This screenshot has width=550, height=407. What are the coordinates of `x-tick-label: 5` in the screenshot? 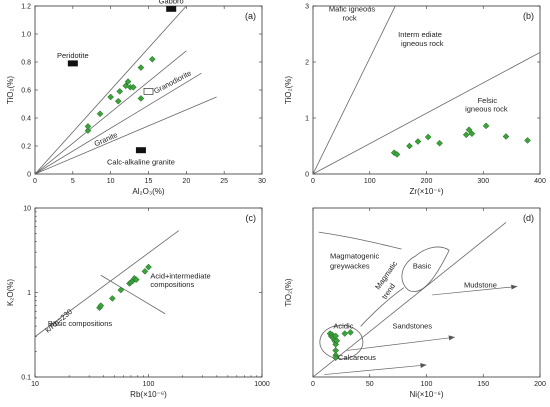 It's located at (73, 181).